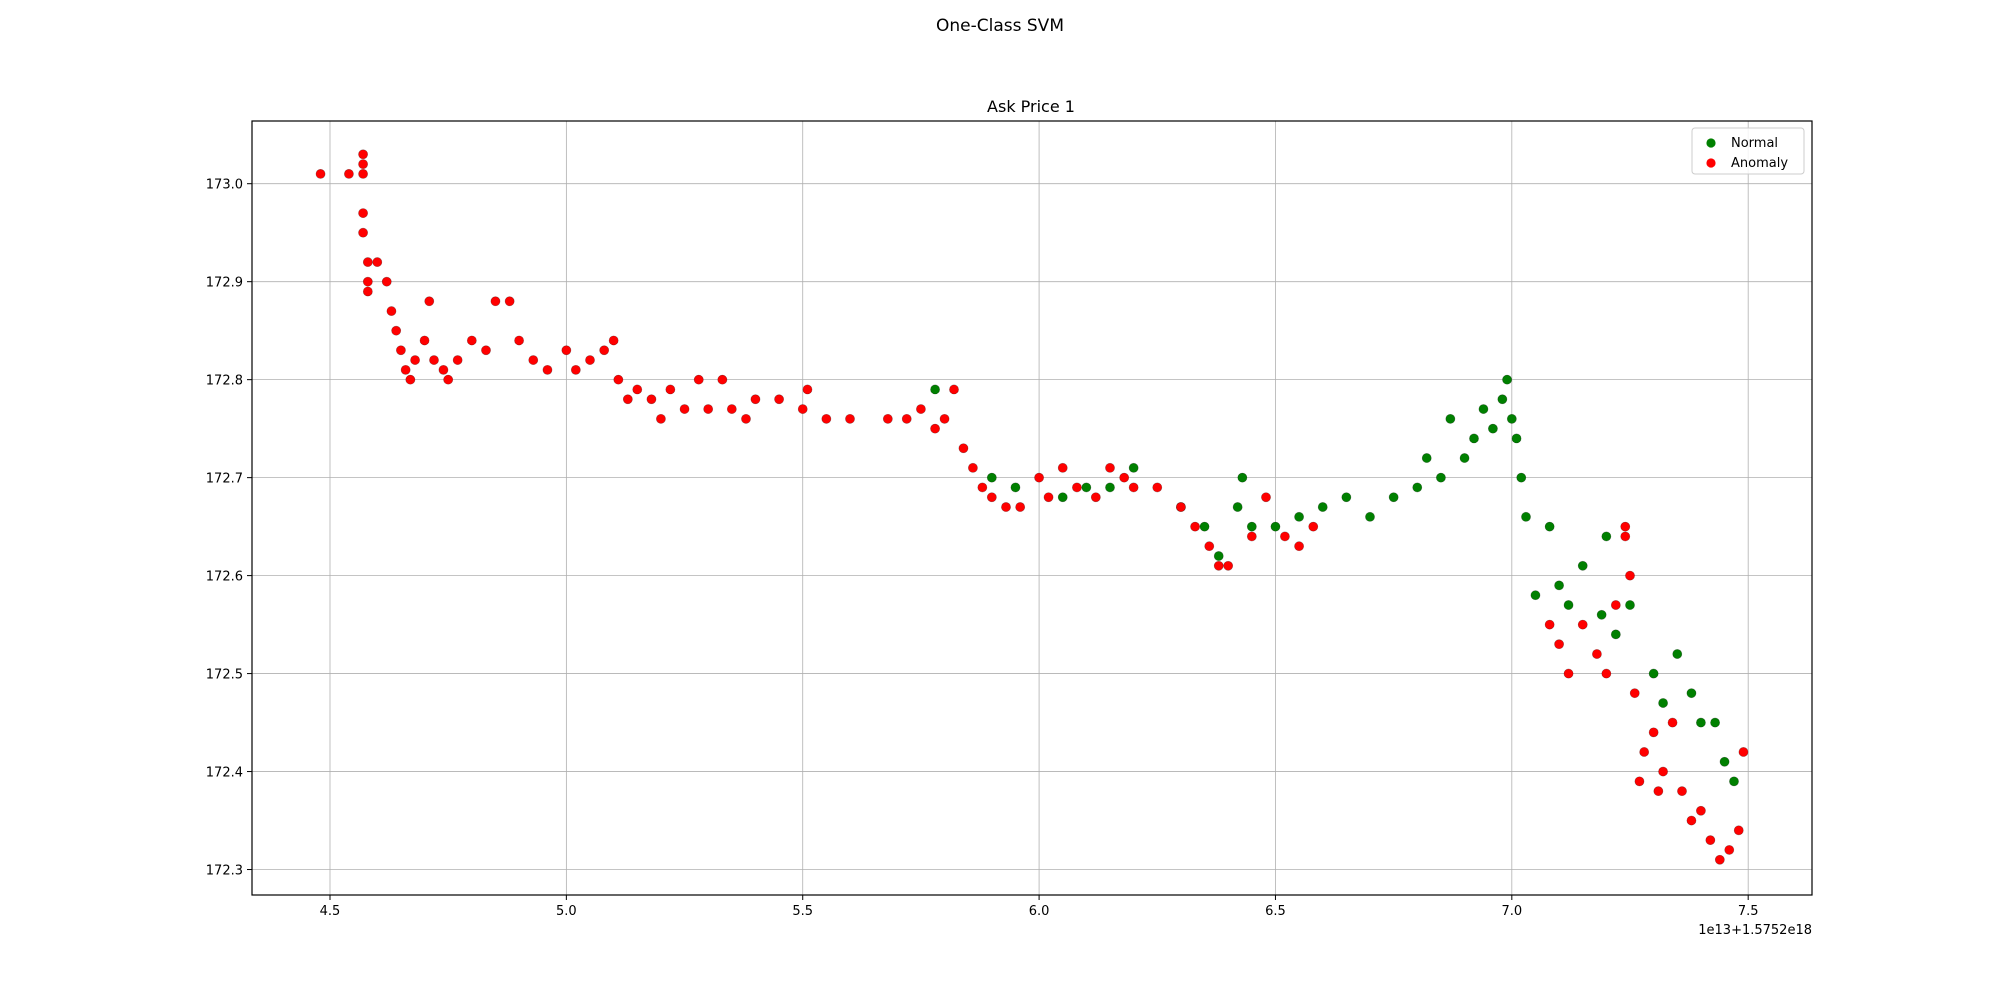  Describe the element at coordinates (1039, 911) in the screenshot. I see `x-tick-label: 6.0` at that location.